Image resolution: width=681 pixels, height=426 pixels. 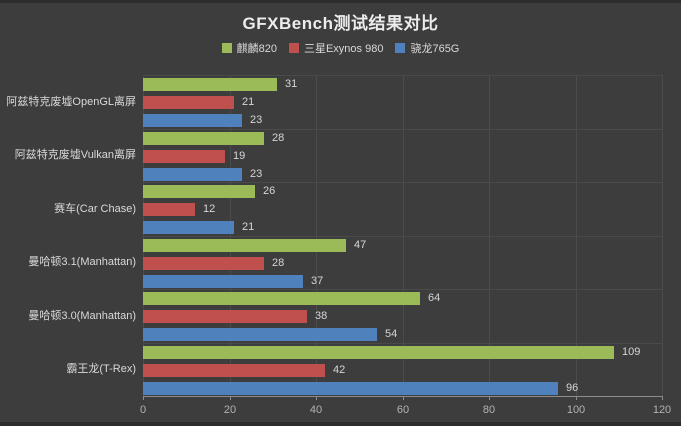 What do you see at coordinates (281, 298) in the screenshot?
I see `bar-麒麟820-4` at bounding box center [281, 298].